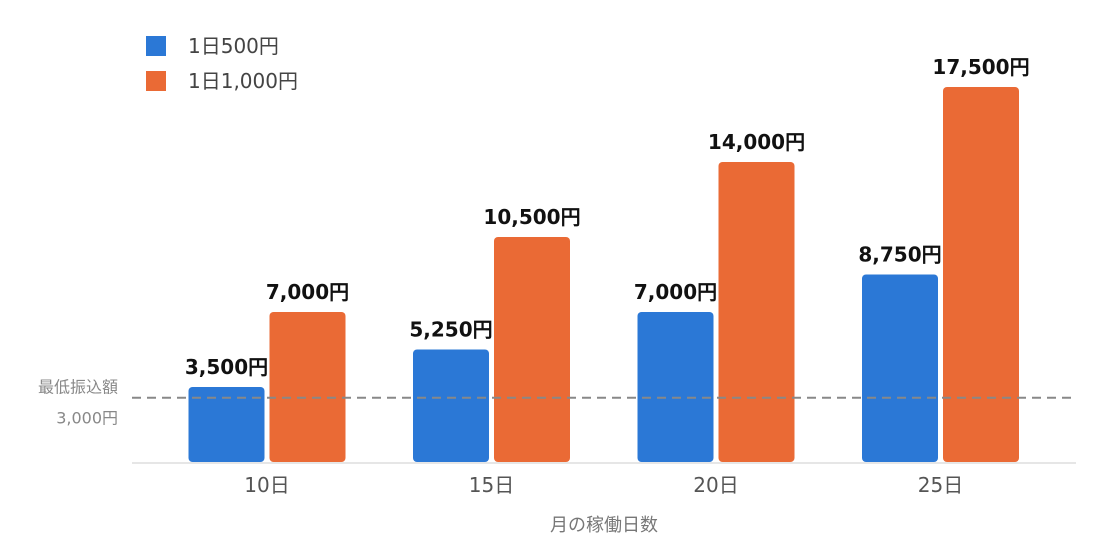 Image resolution: width=1094 pixels, height=554 pixels. Describe the element at coordinates (78, 387) in the screenshot. I see `reference-line-label: 最低振込額` at that location.